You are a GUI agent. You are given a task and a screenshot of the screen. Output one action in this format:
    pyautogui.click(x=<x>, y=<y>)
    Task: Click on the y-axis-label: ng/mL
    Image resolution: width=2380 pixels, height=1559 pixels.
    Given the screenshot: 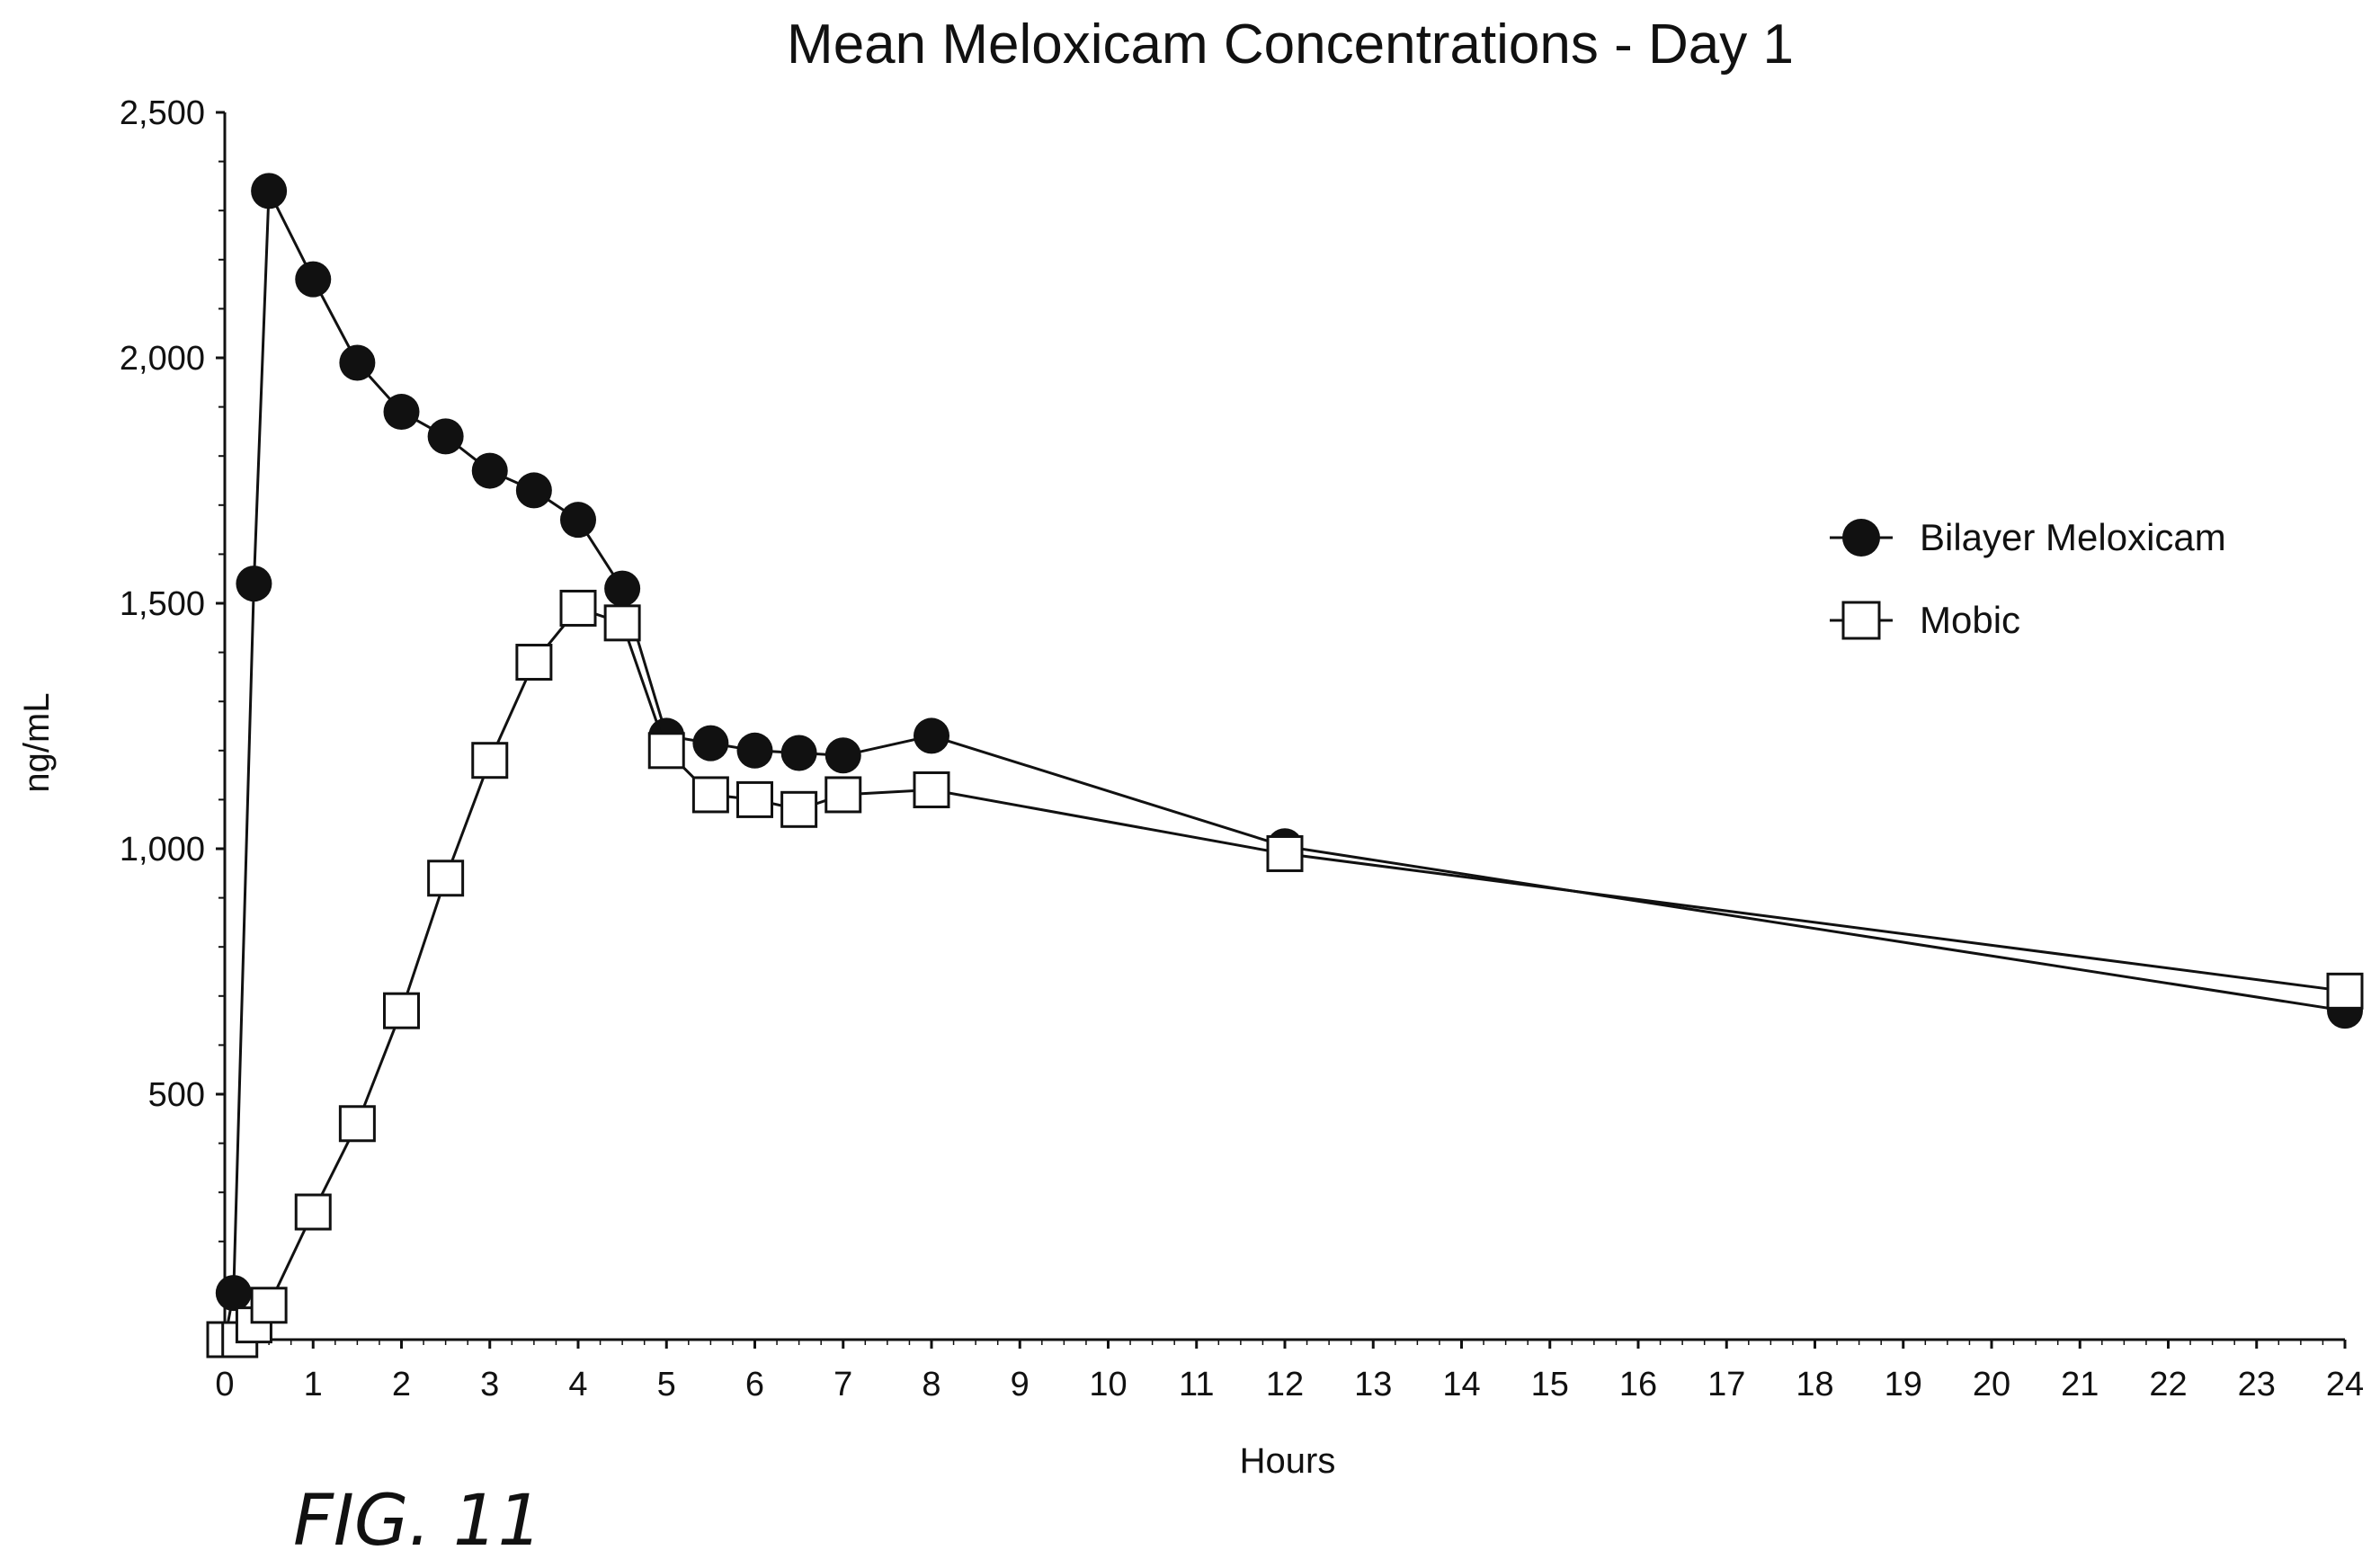 What is the action you would take?
    pyautogui.click(x=37, y=742)
    